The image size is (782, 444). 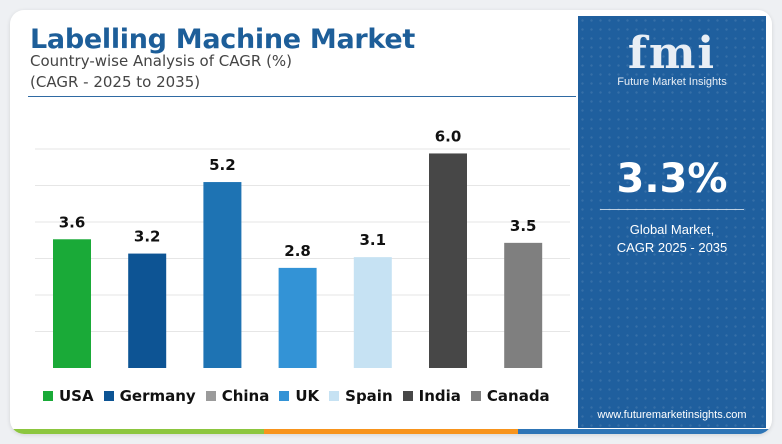 What do you see at coordinates (372, 312) in the screenshot?
I see `bar-spain` at bounding box center [372, 312].